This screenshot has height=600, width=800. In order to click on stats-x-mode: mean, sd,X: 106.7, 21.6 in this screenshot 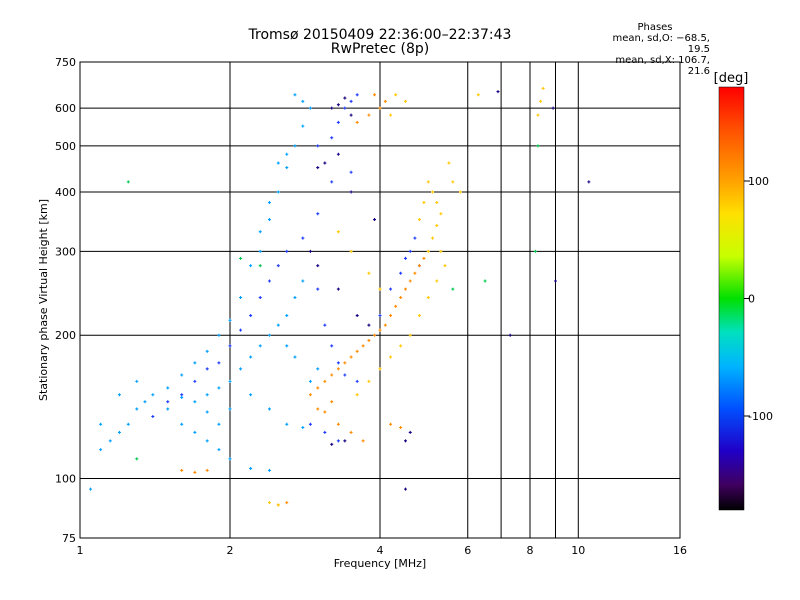, I will do `click(662, 66)`.